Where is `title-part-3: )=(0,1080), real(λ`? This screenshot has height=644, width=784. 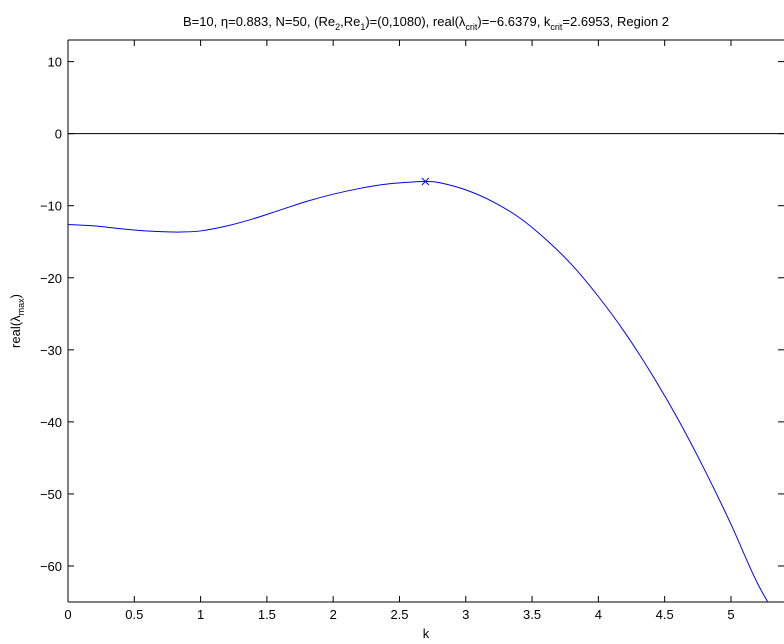
title-part-3: )=(0,1080), real(λ is located at coordinates (415, 21).